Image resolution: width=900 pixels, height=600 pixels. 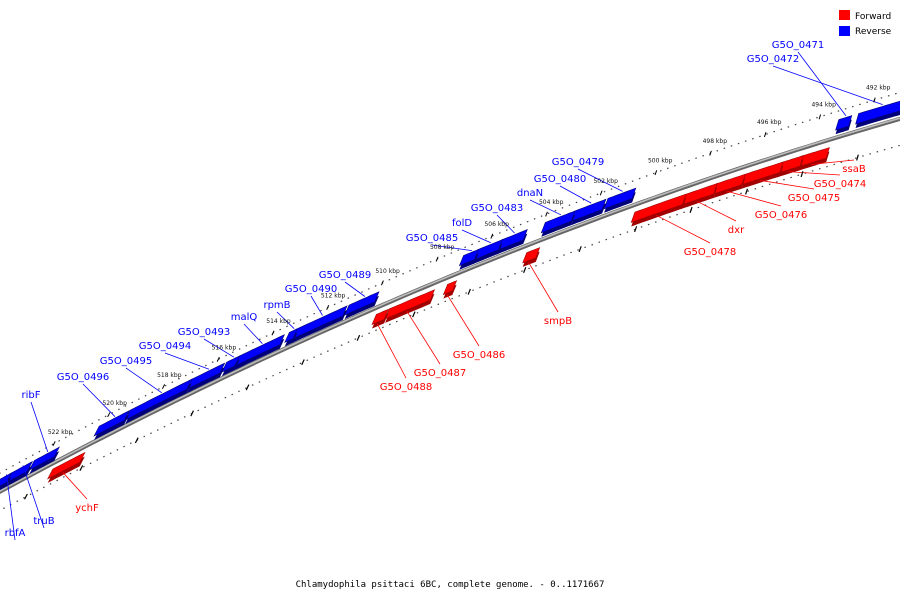 What do you see at coordinates (93, 406) in the screenshot?
I see `gene-g5o-0496: G5O_0496` at bounding box center [93, 406].